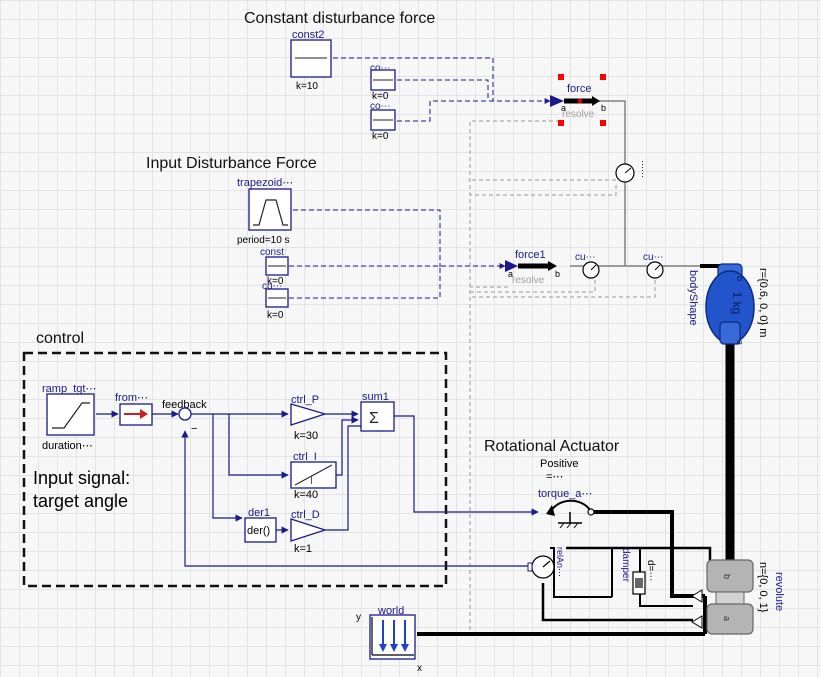 This screenshot has height=677, width=821. I want to click on const2-block: const2 k=10, so click(311, 60).